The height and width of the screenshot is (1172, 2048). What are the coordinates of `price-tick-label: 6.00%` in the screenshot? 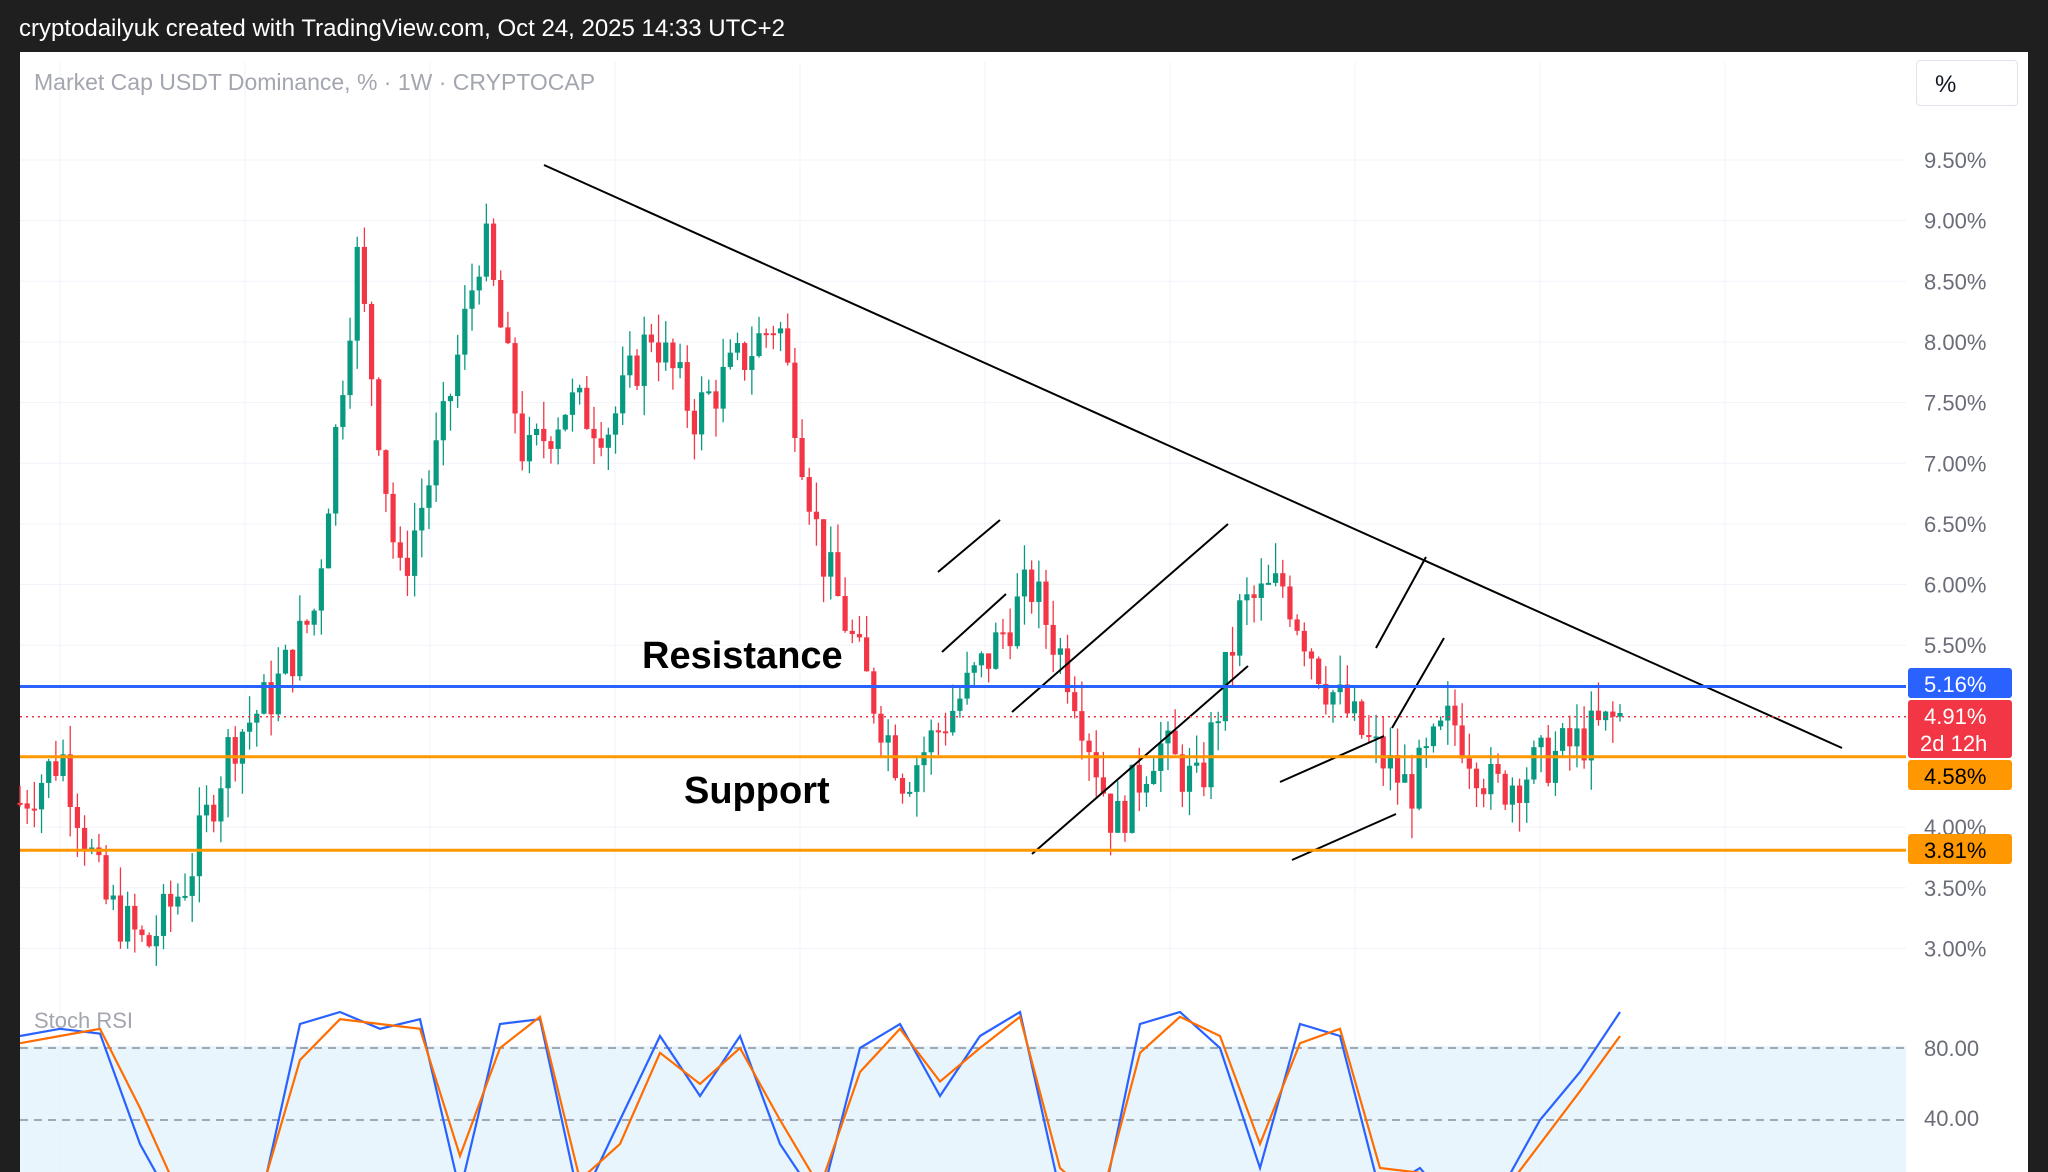 It's located at (1955, 585).